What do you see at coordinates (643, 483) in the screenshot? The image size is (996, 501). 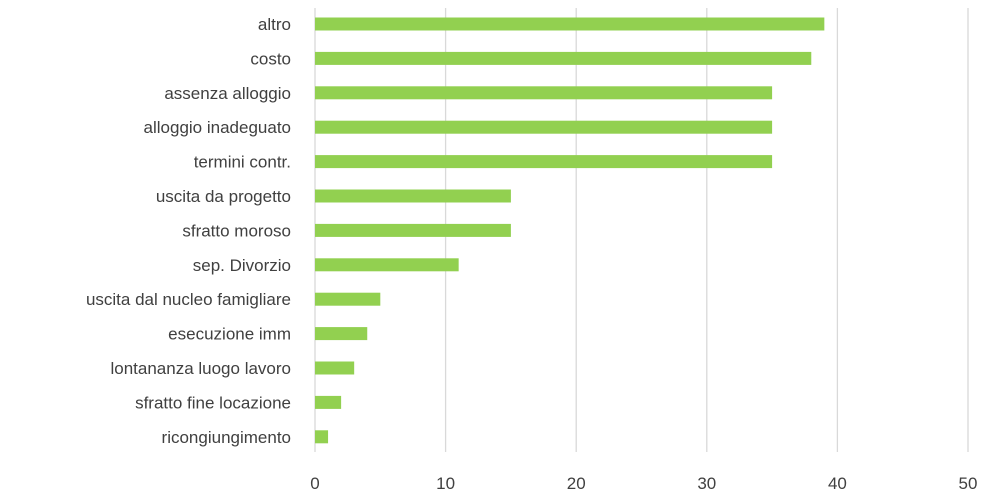 I see `x-axis-tick-labels: 0 10 20 30 40 50` at bounding box center [643, 483].